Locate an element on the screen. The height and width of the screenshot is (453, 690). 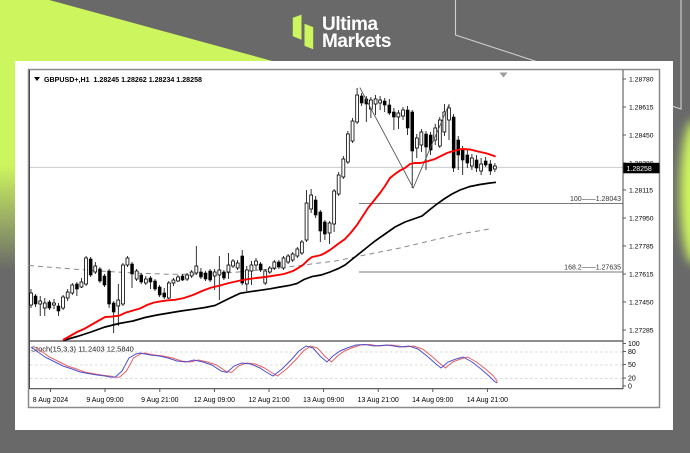
svg-text: 13 Aug 09:00 is located at coordinates (323, 400).